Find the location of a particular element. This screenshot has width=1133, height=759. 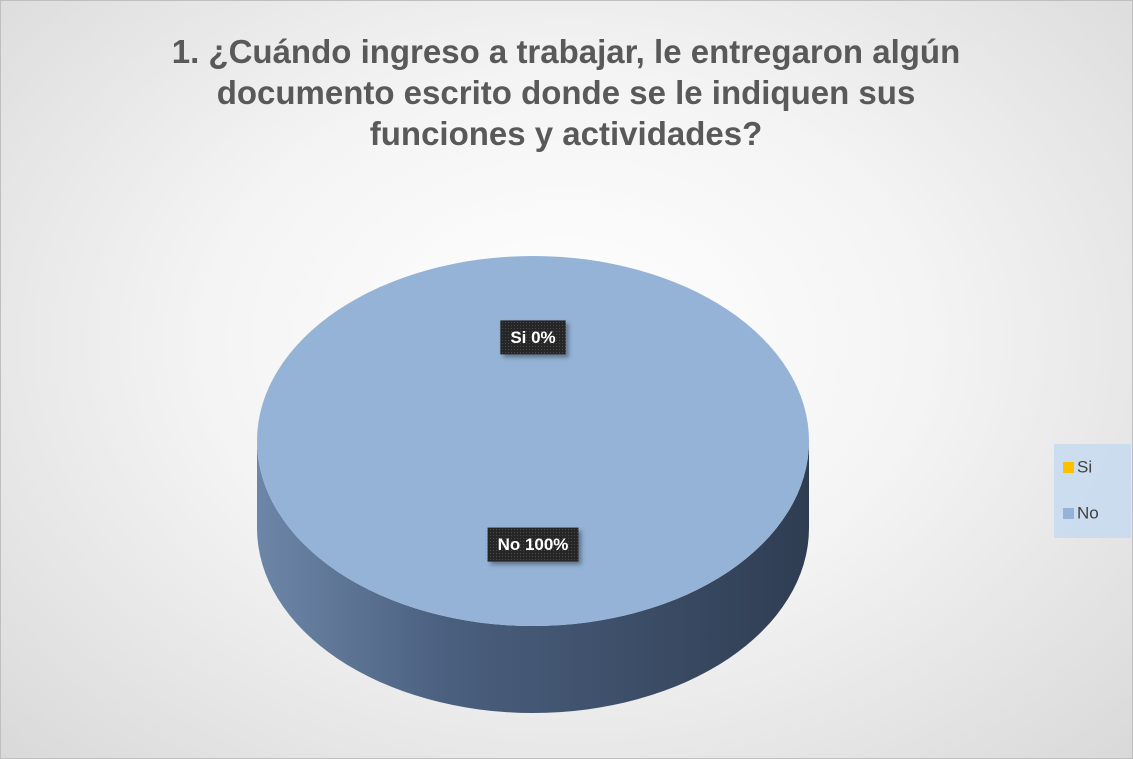

data-label-text: Si 0% is located at coordinates (532, 337).